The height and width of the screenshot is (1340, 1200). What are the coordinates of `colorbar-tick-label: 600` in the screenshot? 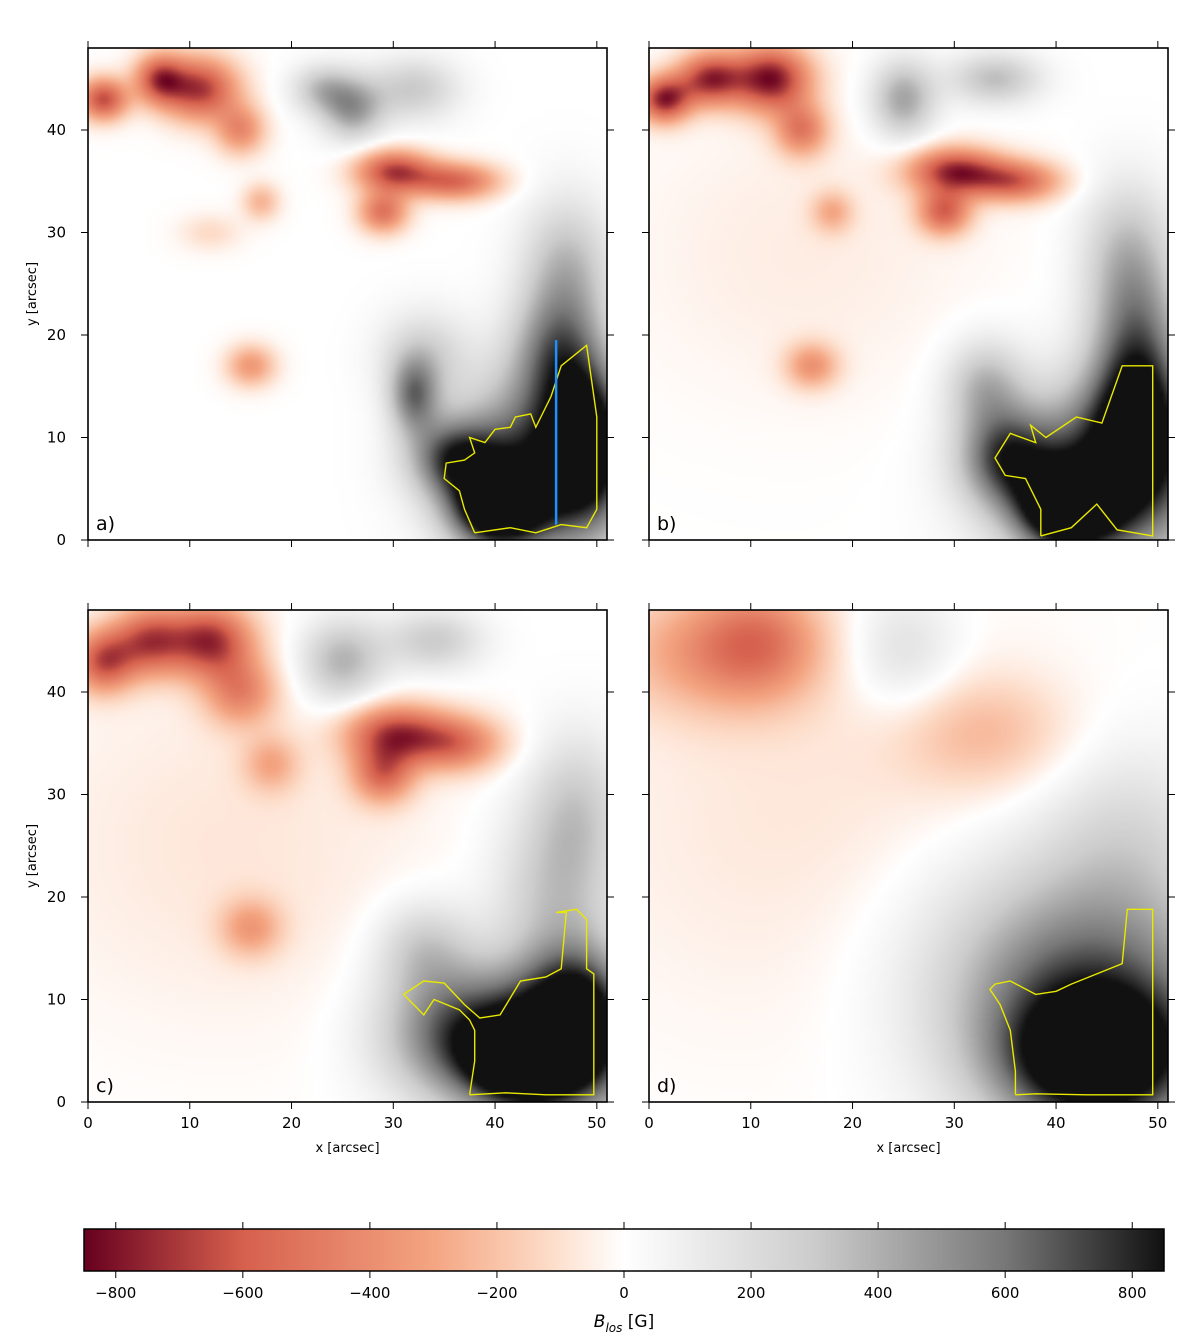 It's located at (1005, 1293).